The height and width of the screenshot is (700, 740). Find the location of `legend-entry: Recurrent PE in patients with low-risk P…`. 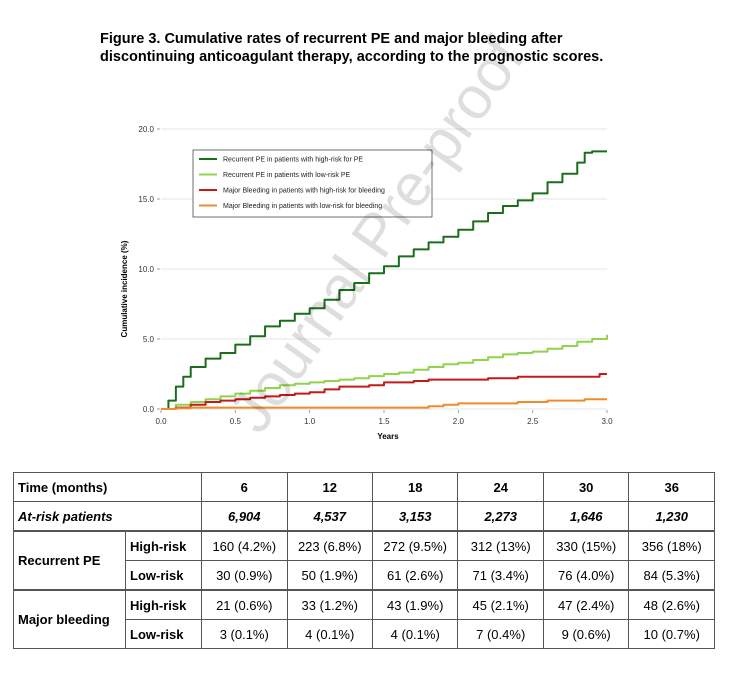

legend-entry: Recurrent PE in patients with low-risk P… is located at coordinates (287, 175).